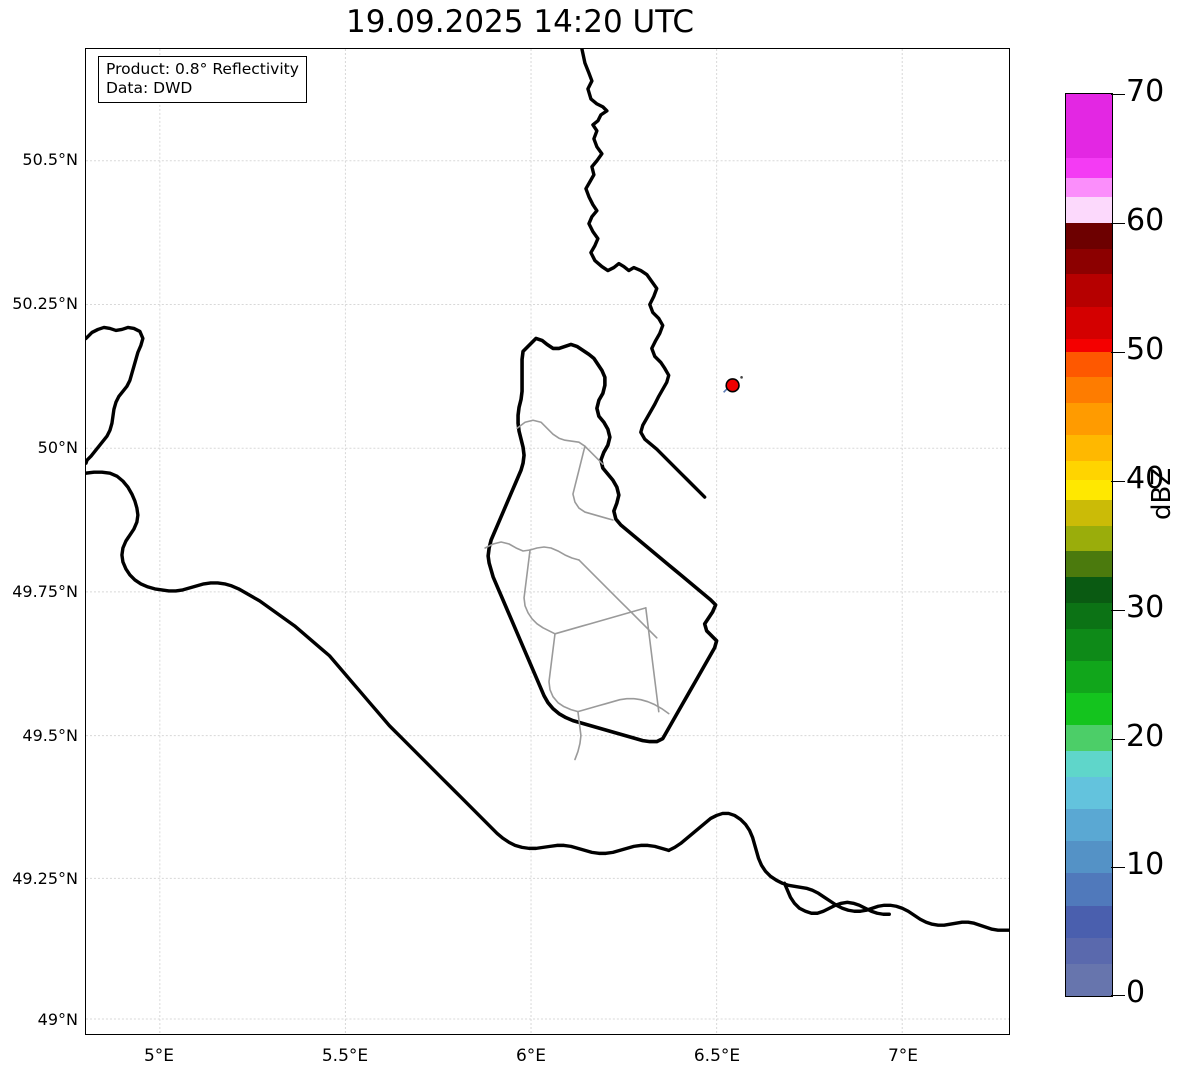 This screenshot has width=1202, height=1081. Describe the element at coordinates (57, 1019) in the screenshot. I see `ytick-label-49N: 49°N` at that location.